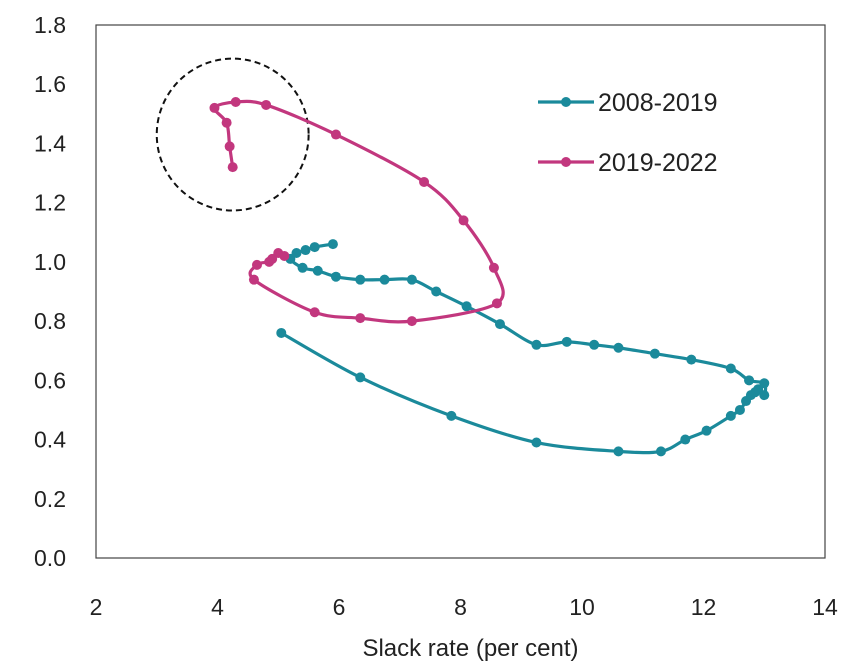 The height and width of the screenshot is (664, 851). What do you see at coordinates (460, 607) in the screenshot?
I see `x-tick-label: 8` at bounding box center [460, 607].